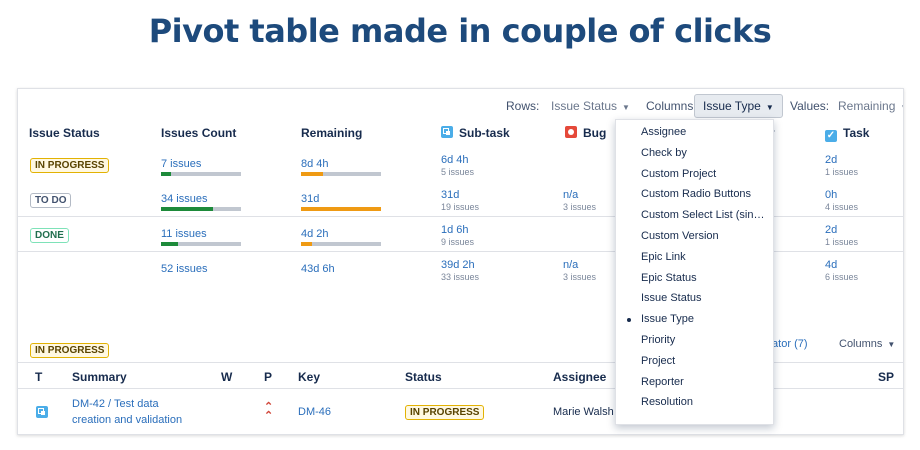 Image resolution: width=920 pixels, height=450 pixels. I want to click on subtask-count: 19 issues, so click(460, 207).